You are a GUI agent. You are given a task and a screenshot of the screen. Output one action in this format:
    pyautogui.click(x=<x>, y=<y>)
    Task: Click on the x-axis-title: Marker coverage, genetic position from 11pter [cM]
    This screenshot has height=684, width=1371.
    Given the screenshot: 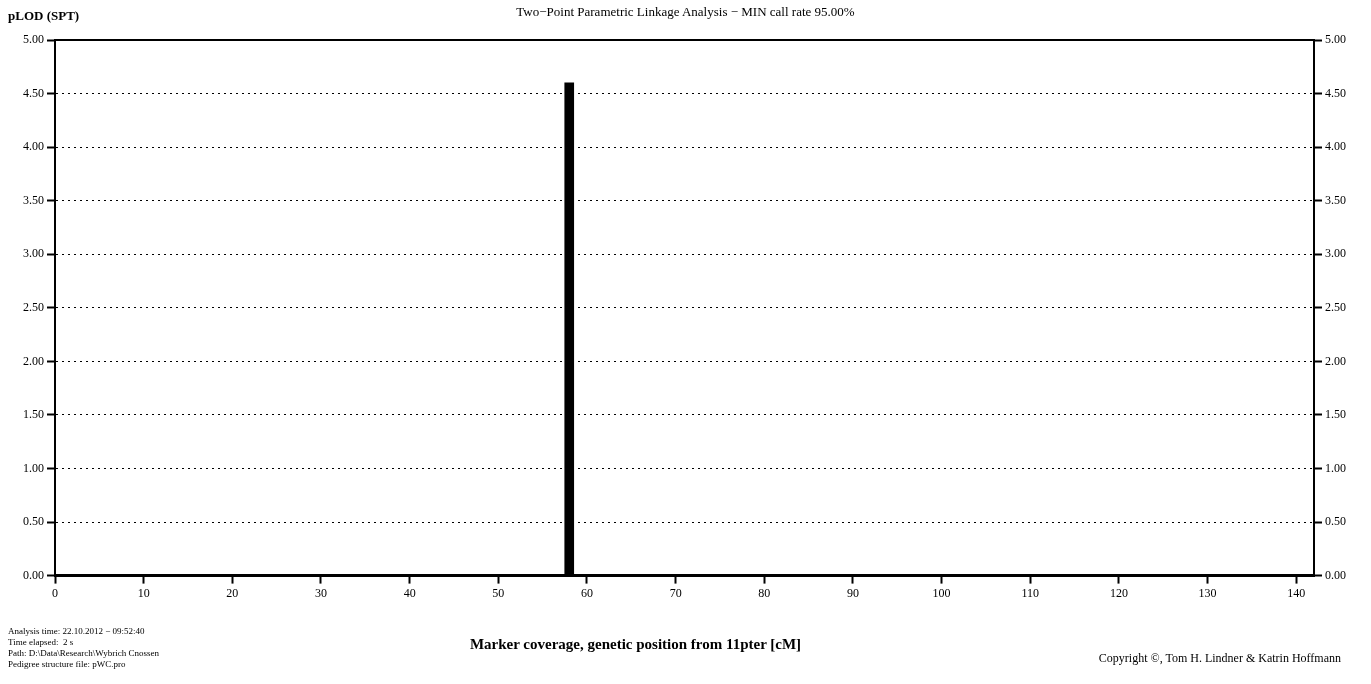 What is the action you would take?
    pyautogui.click(x=635, y=644)
    